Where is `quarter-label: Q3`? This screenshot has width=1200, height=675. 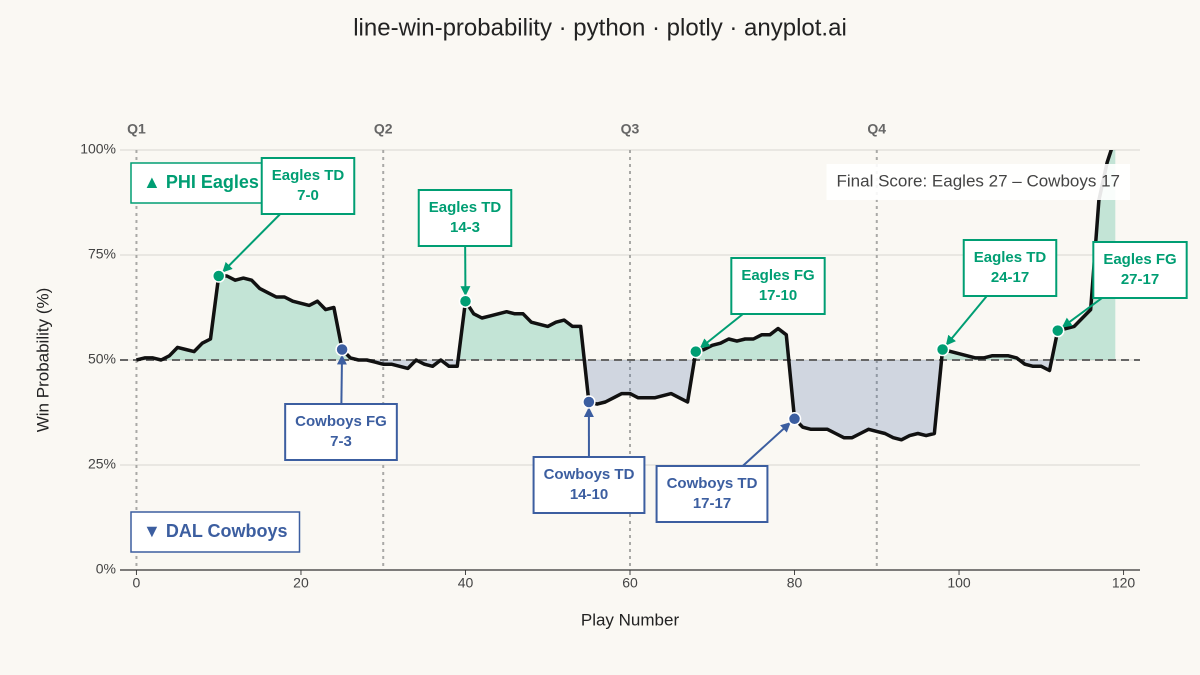 quarter-label: Q3 is located at coordinates (630, 129).